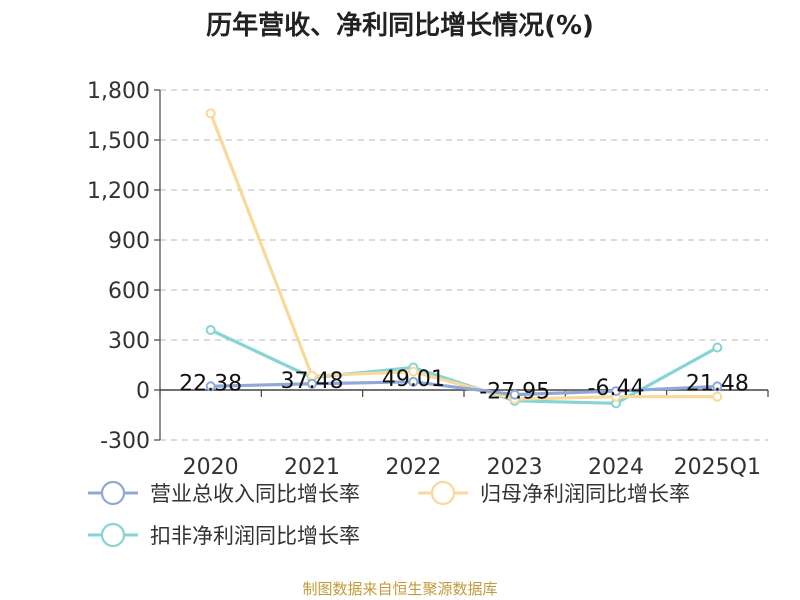 This screenshot has height=600, width=800. Describe the element at coordinates (585, 494) in the screenshot. I see `legend-label: 归母净利润同比增长率` at that location.